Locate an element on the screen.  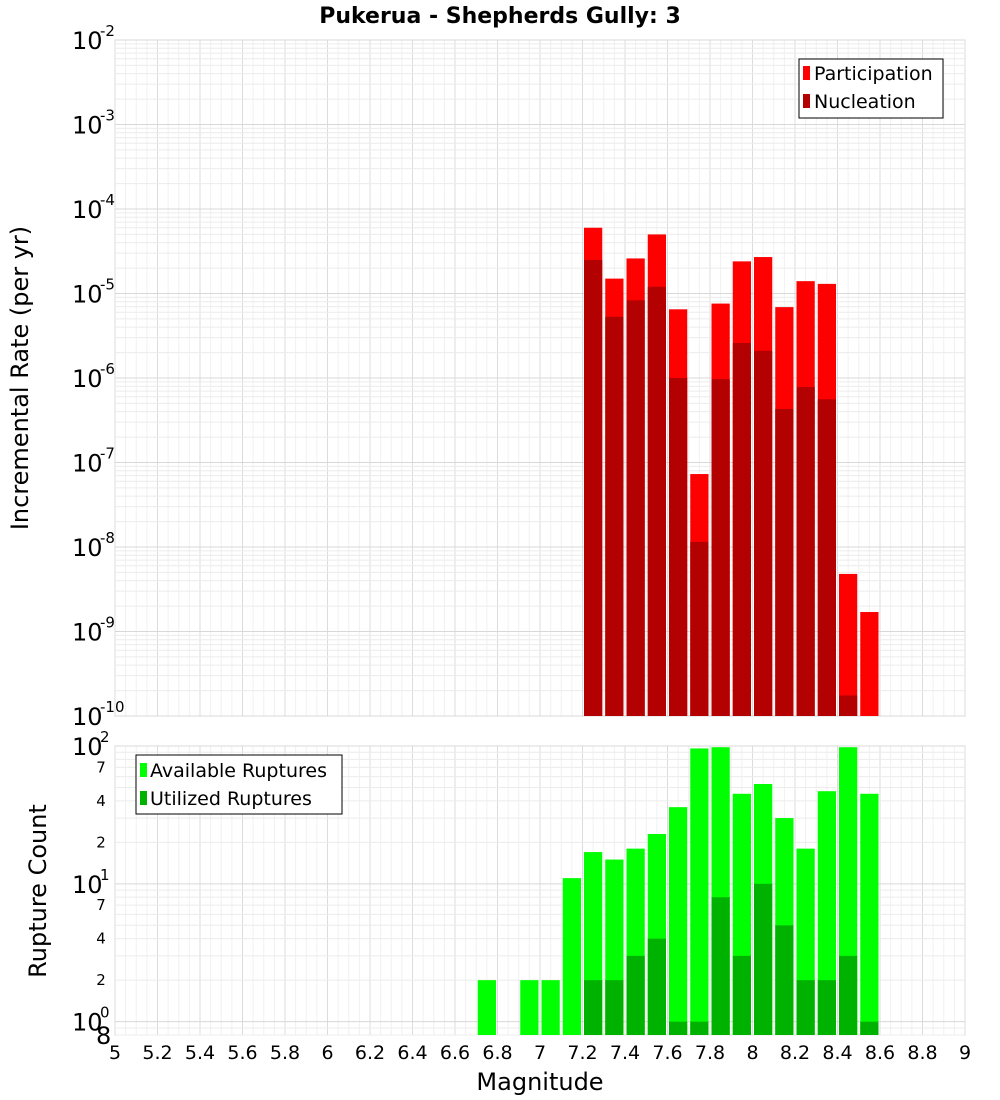
legend-label-participation: Participation is located at coordinates (873, 74).